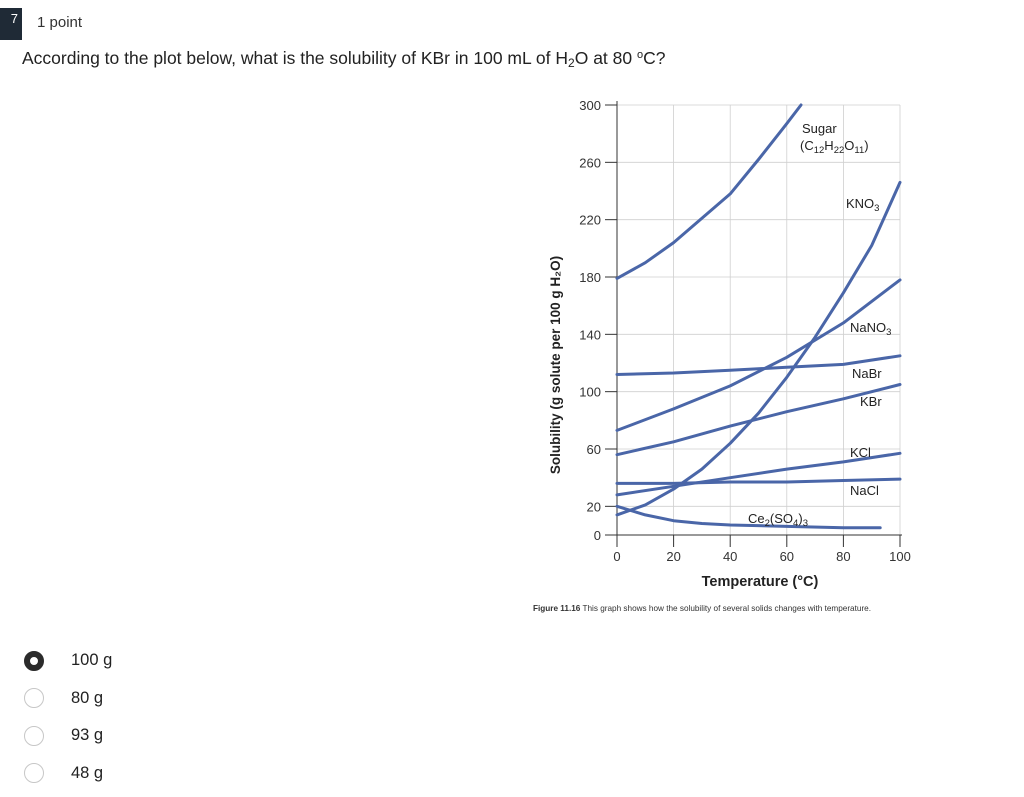  What do you see at coordinates (730, 556) in the screenshot?
I see `x-tick-label: 40` at bounding box center [730, 556].